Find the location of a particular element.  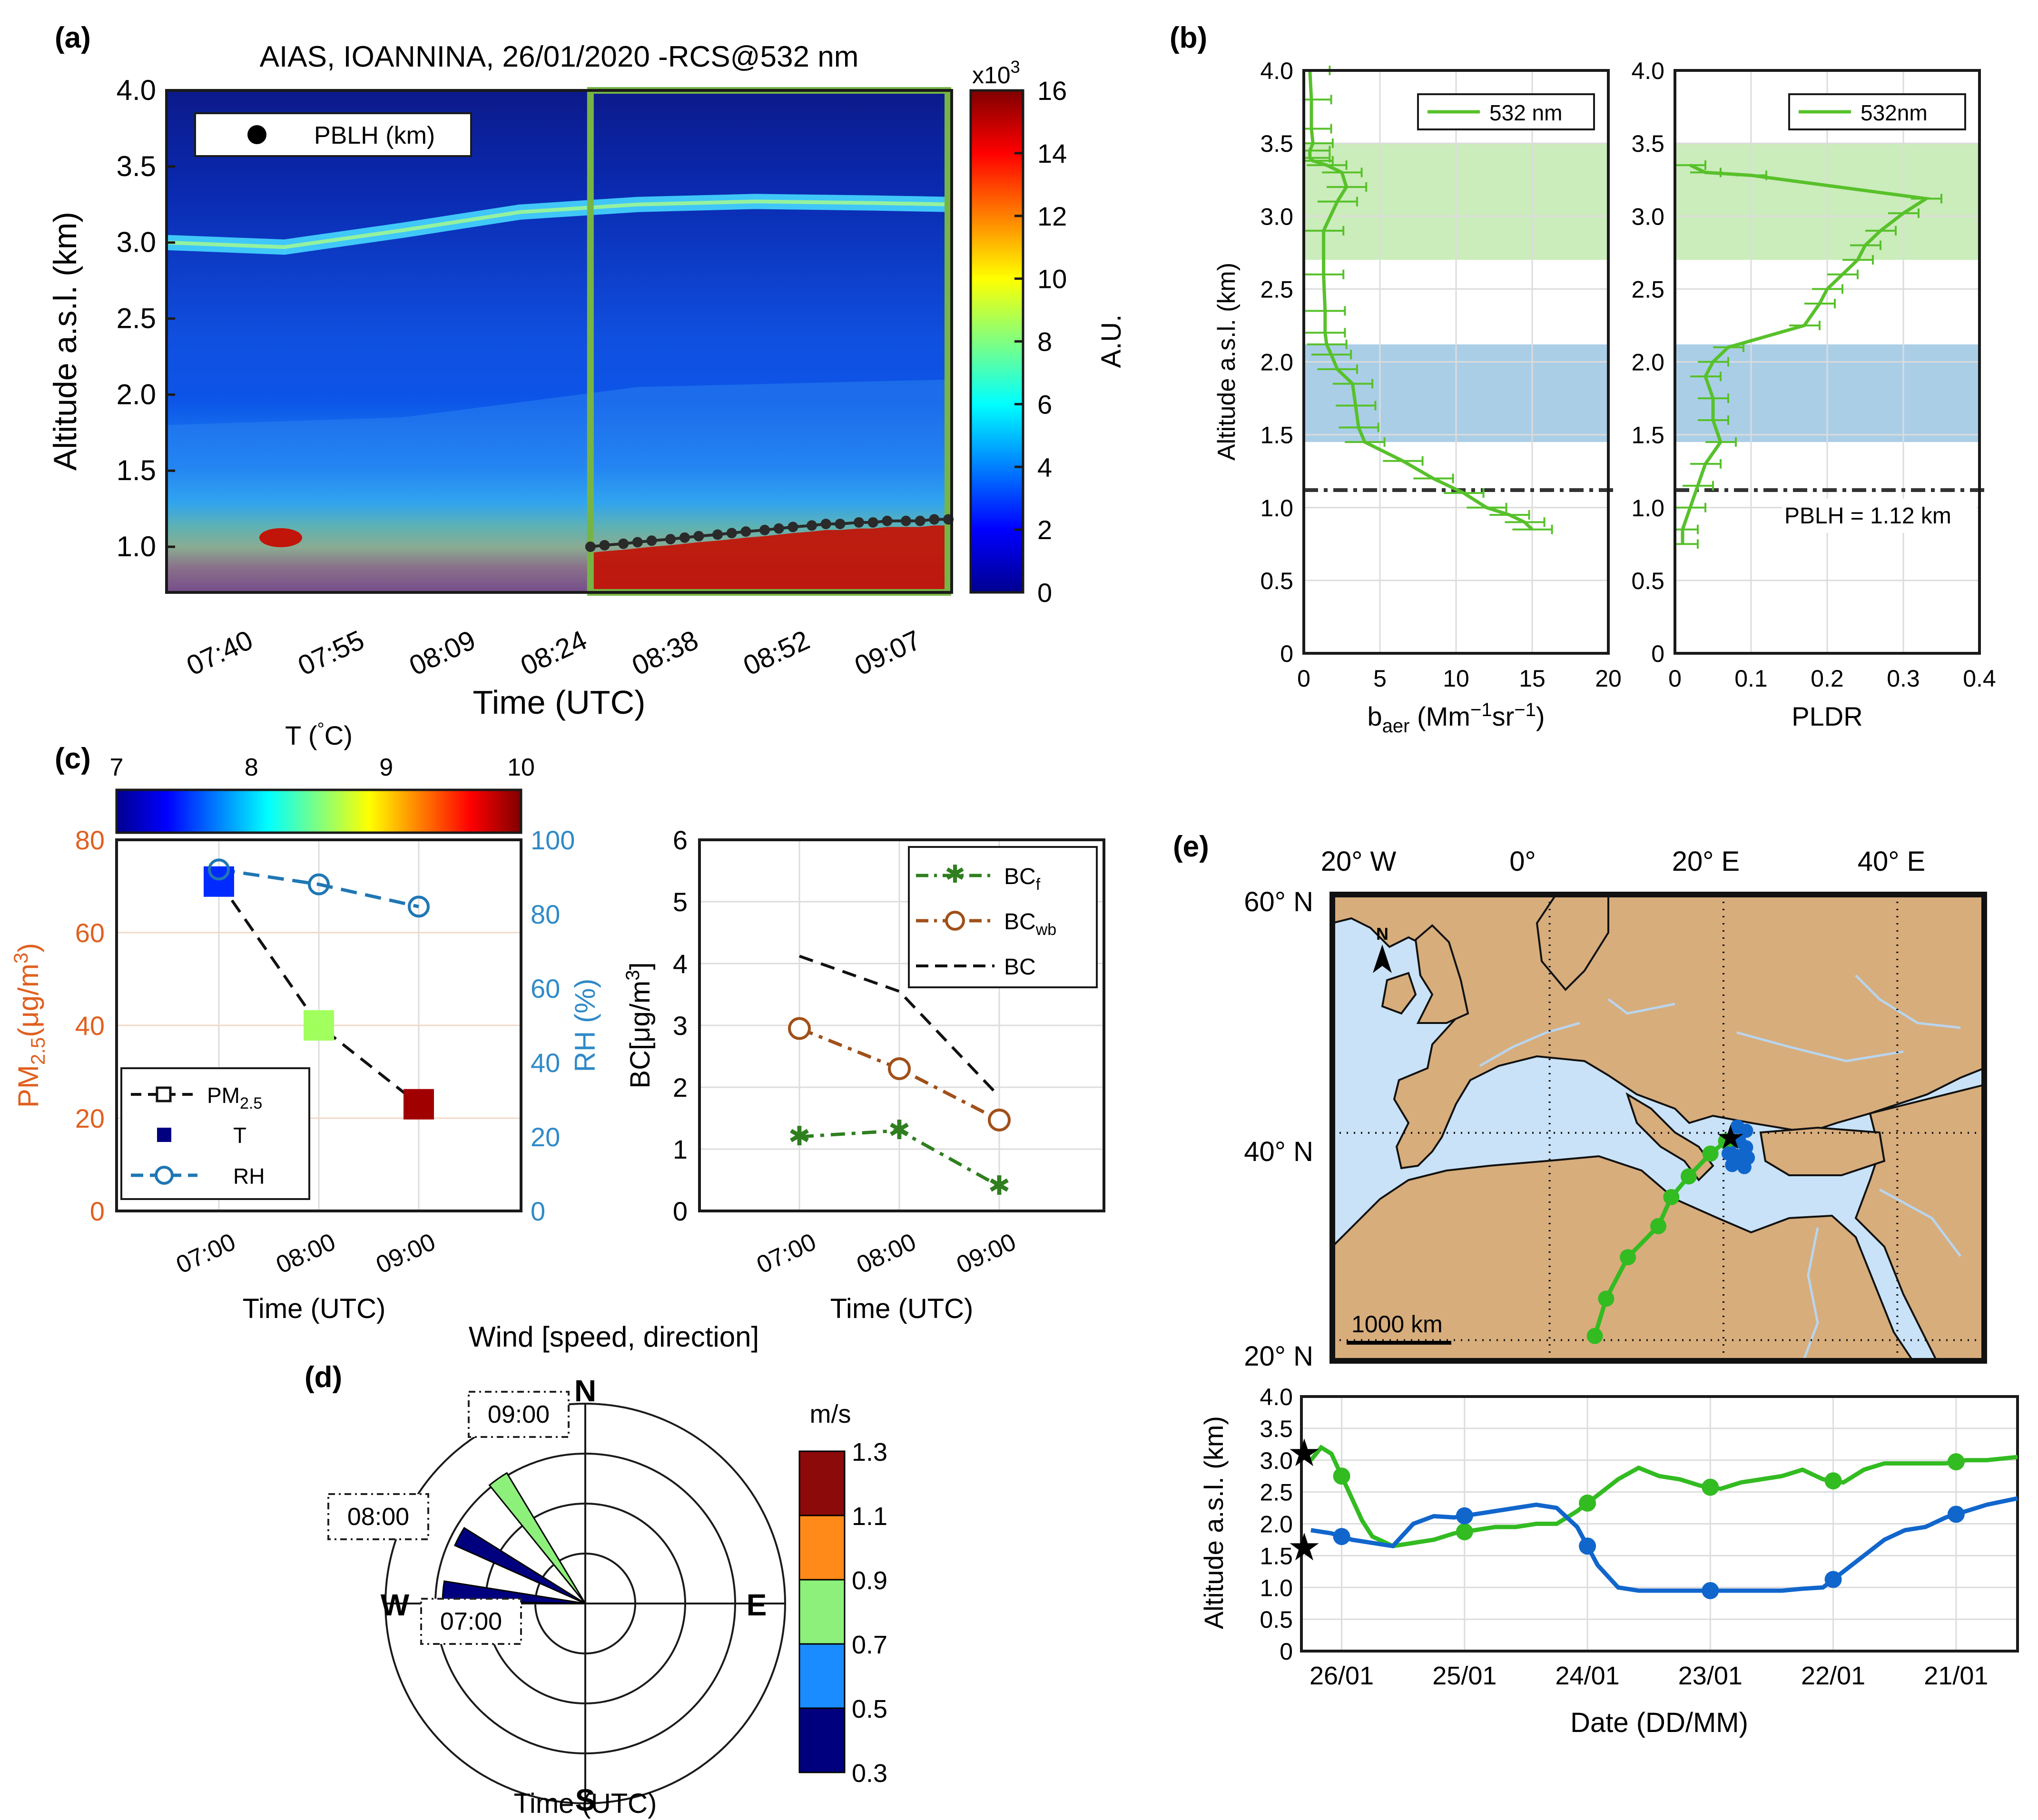

e-upper-point is located at coordinates (1710, 1487).